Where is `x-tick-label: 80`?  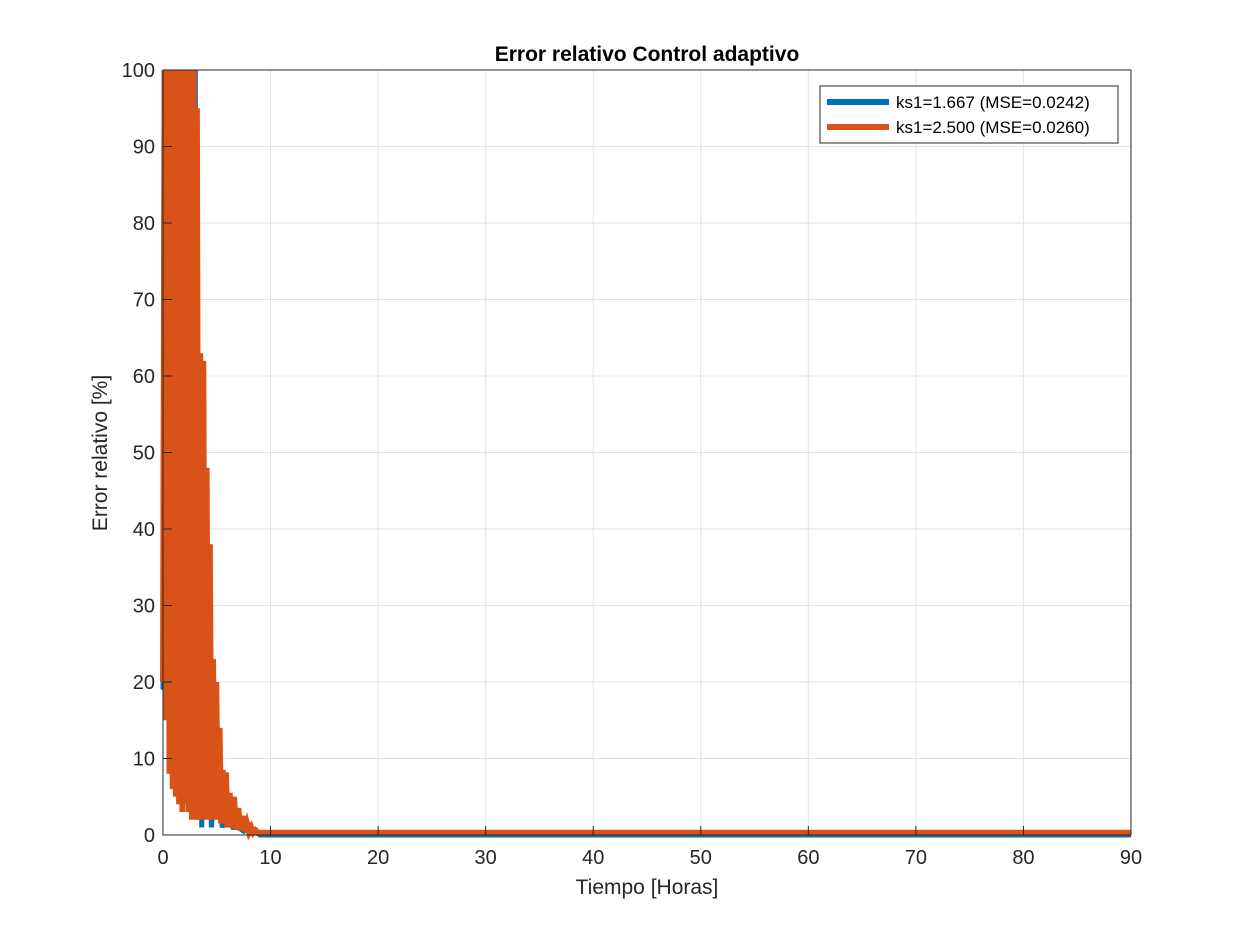 x-tick-label: 80 is located at coordinates (1023, 858).